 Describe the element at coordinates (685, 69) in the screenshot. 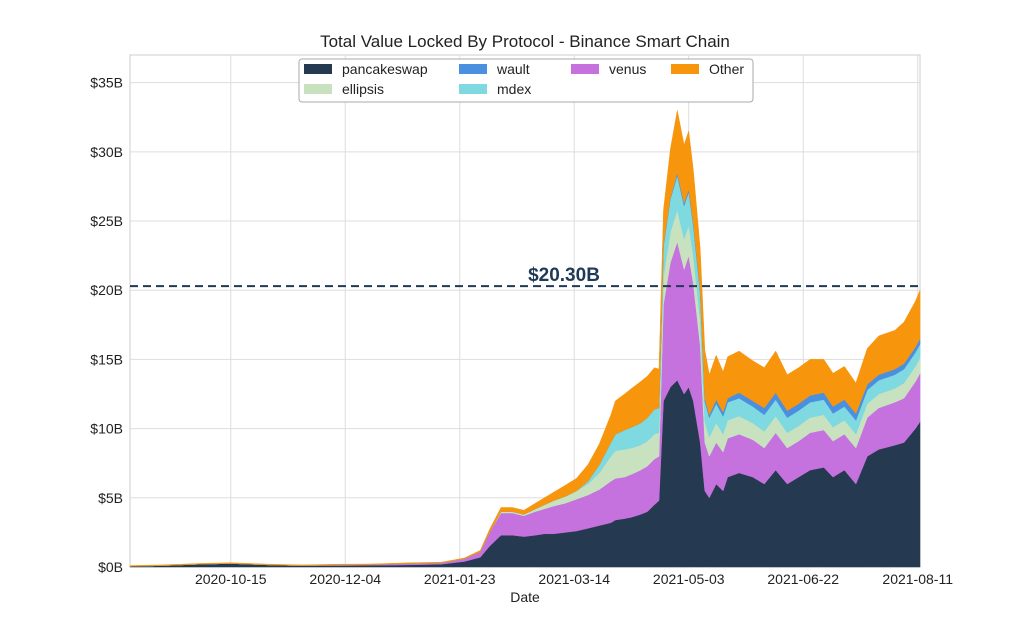

I see `legend-swatch-other` at that location.